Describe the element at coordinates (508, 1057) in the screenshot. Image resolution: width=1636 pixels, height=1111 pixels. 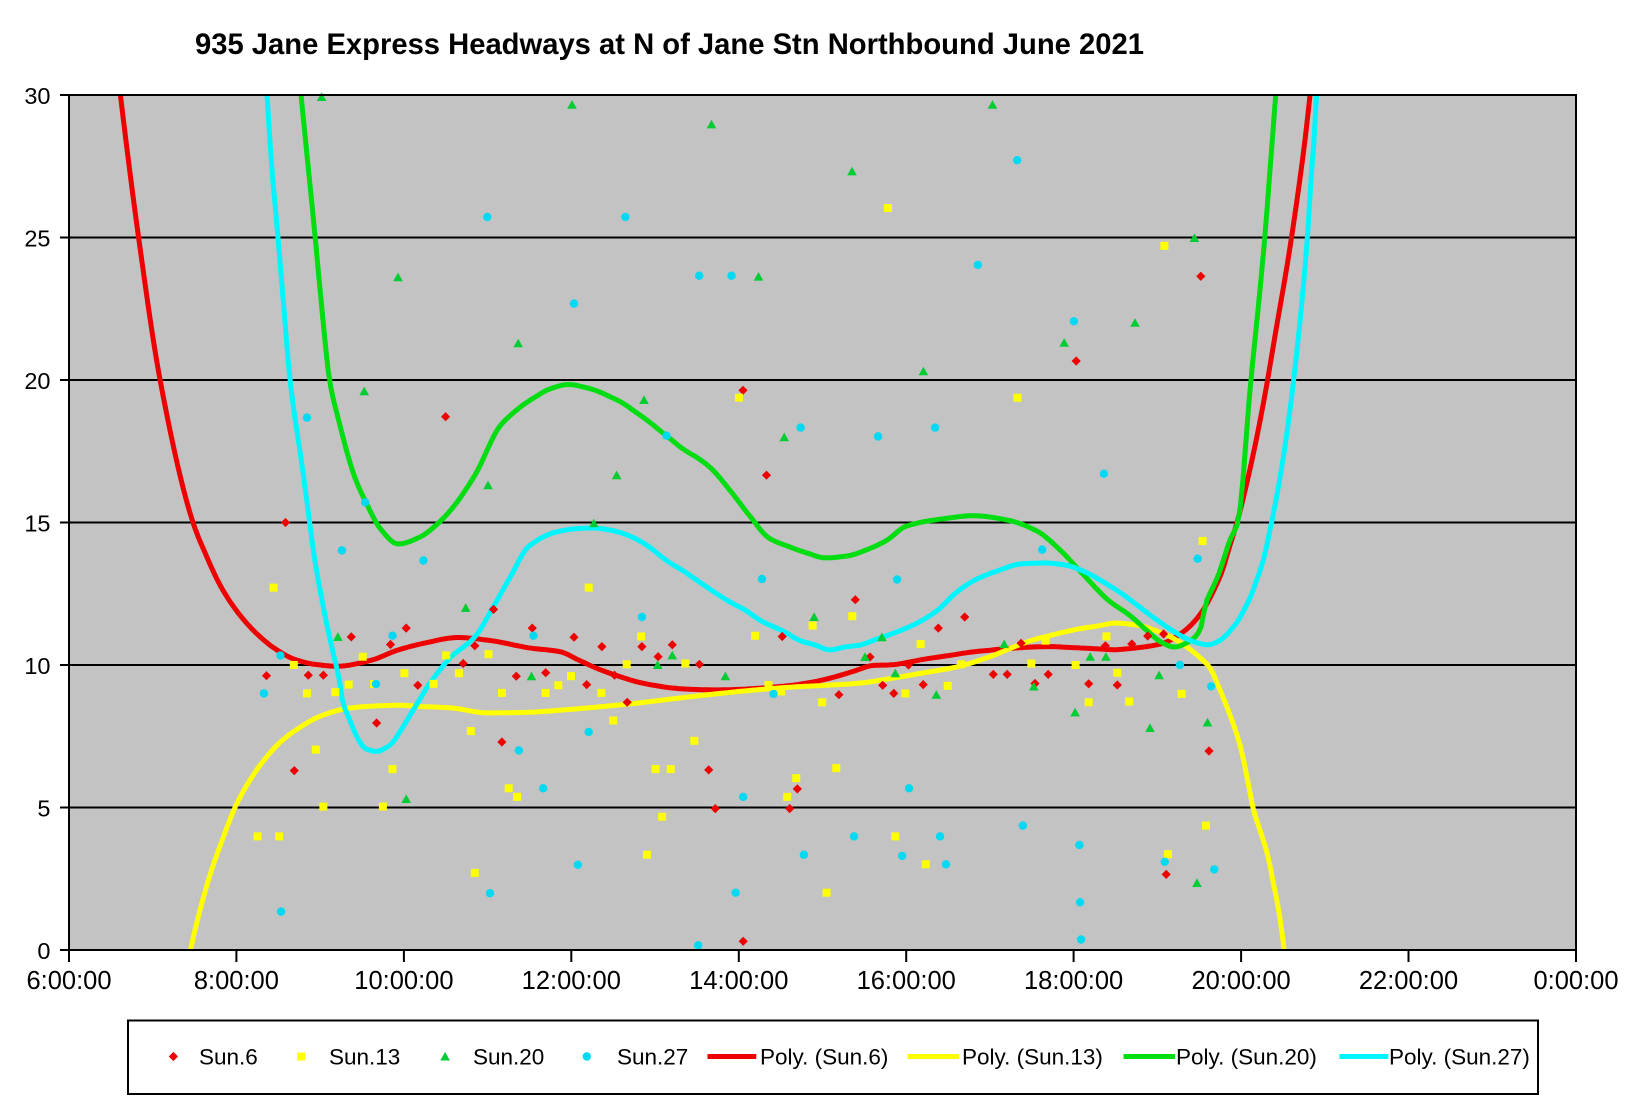
I see `svg-text: Sun.20` at that location.